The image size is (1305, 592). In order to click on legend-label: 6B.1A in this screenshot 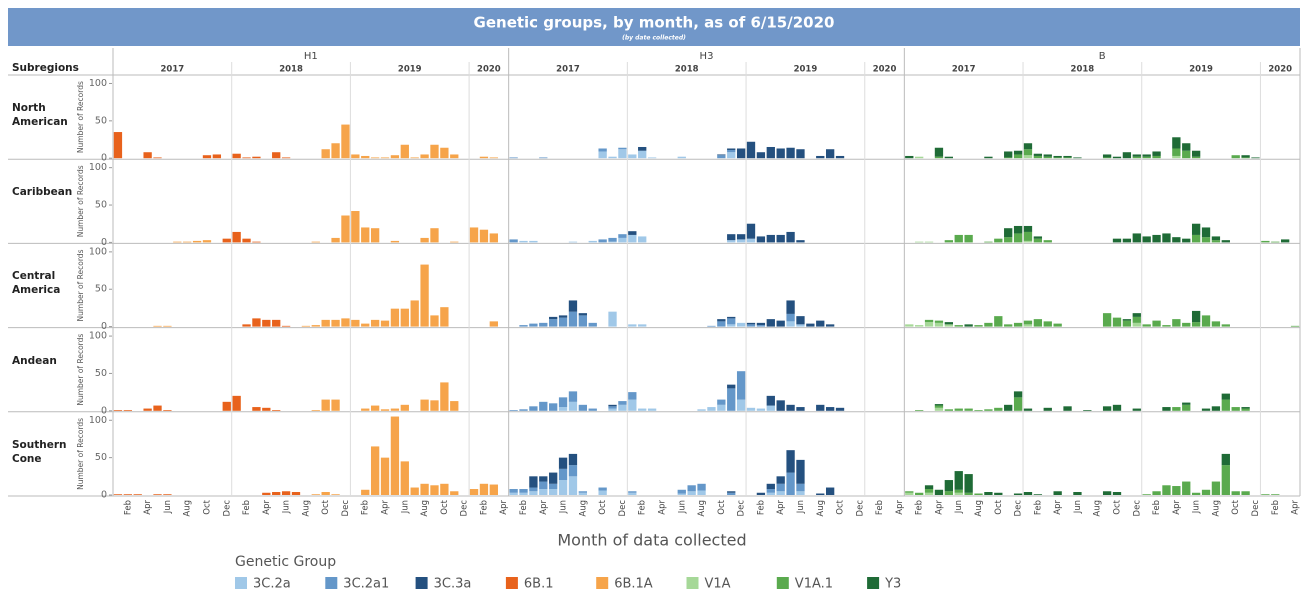, I will do `click(633, 584)`.